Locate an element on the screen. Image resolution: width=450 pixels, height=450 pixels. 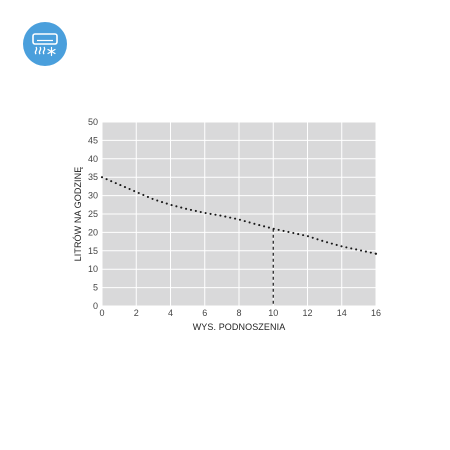
y-tick-label: 30 is located at coordinates (93, 196).